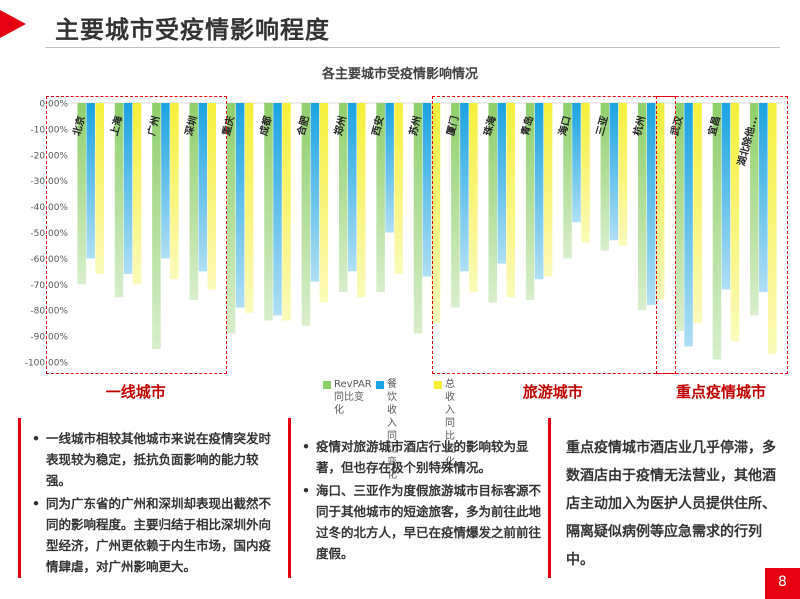 This screenshot has width=800, height=599. I want to click on y-tick-label: -80.00%, so click(49, 312).